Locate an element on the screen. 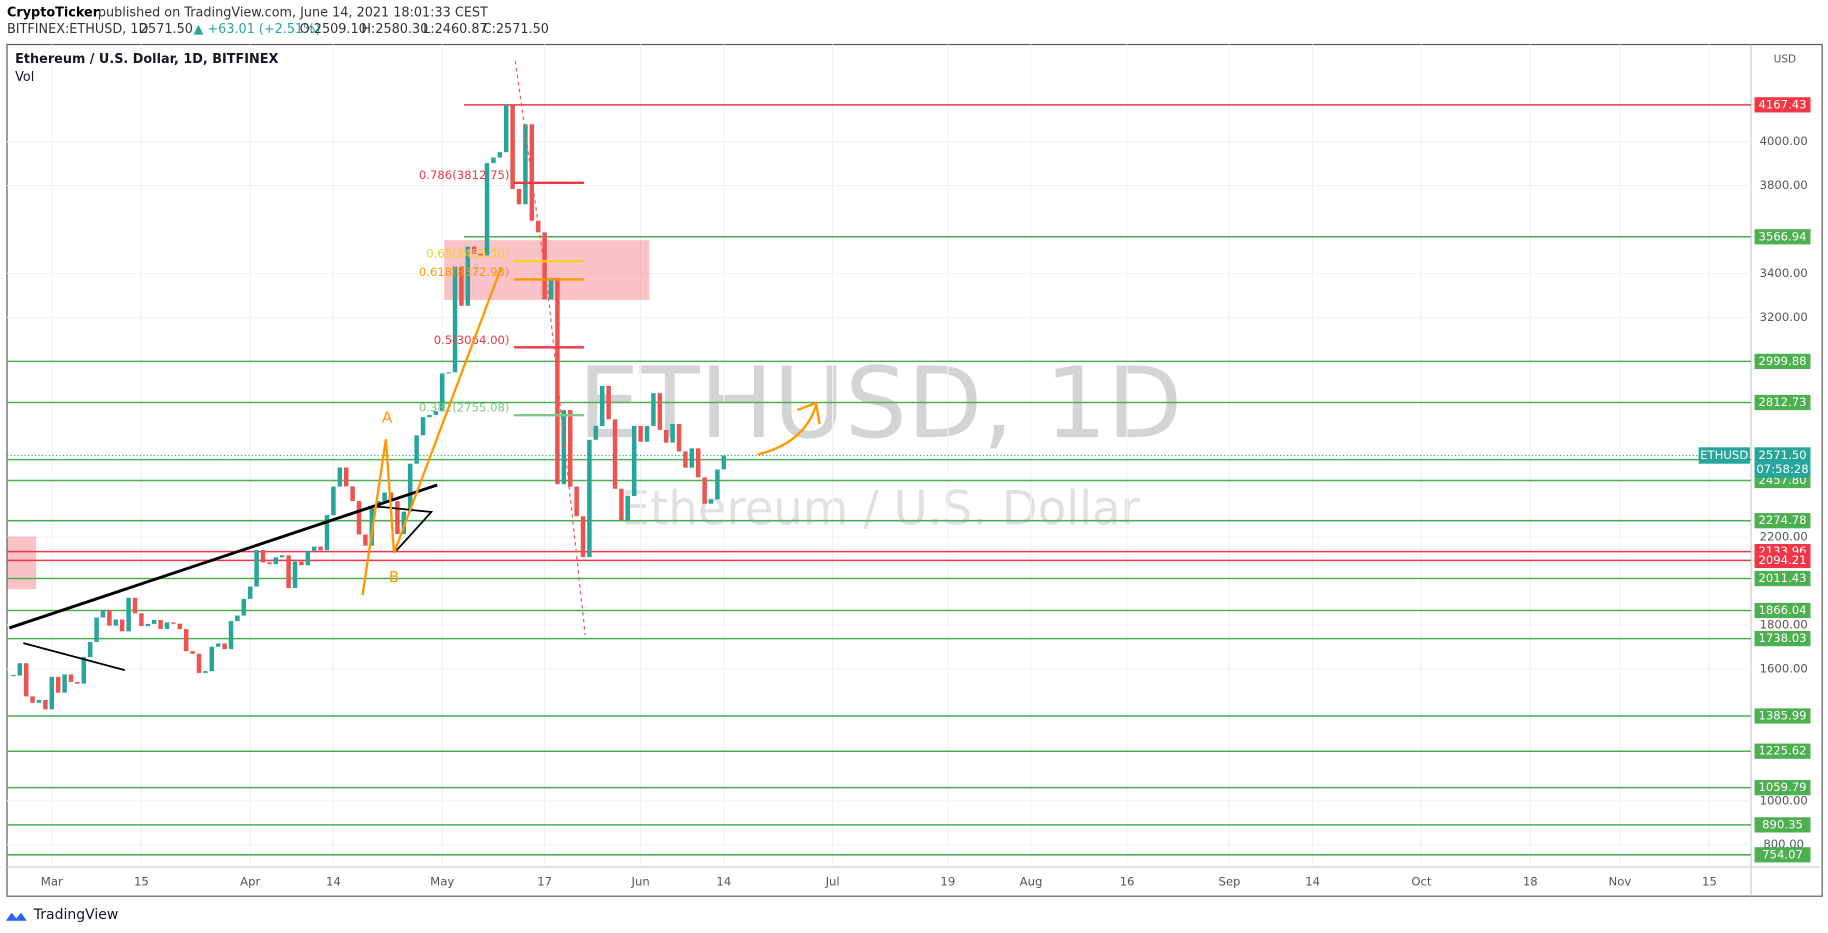  y-tick-label: 4000.00 is located at coordinates (1784, 141).